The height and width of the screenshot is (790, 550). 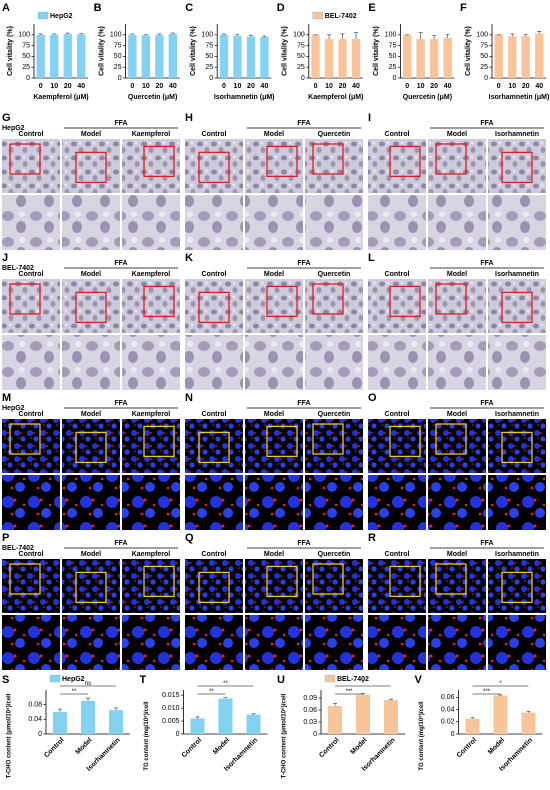 What do you see at coordinates (24, 35) in the screenshot?
I see `y-tick-label: 100` at bounding box center [24, 35].